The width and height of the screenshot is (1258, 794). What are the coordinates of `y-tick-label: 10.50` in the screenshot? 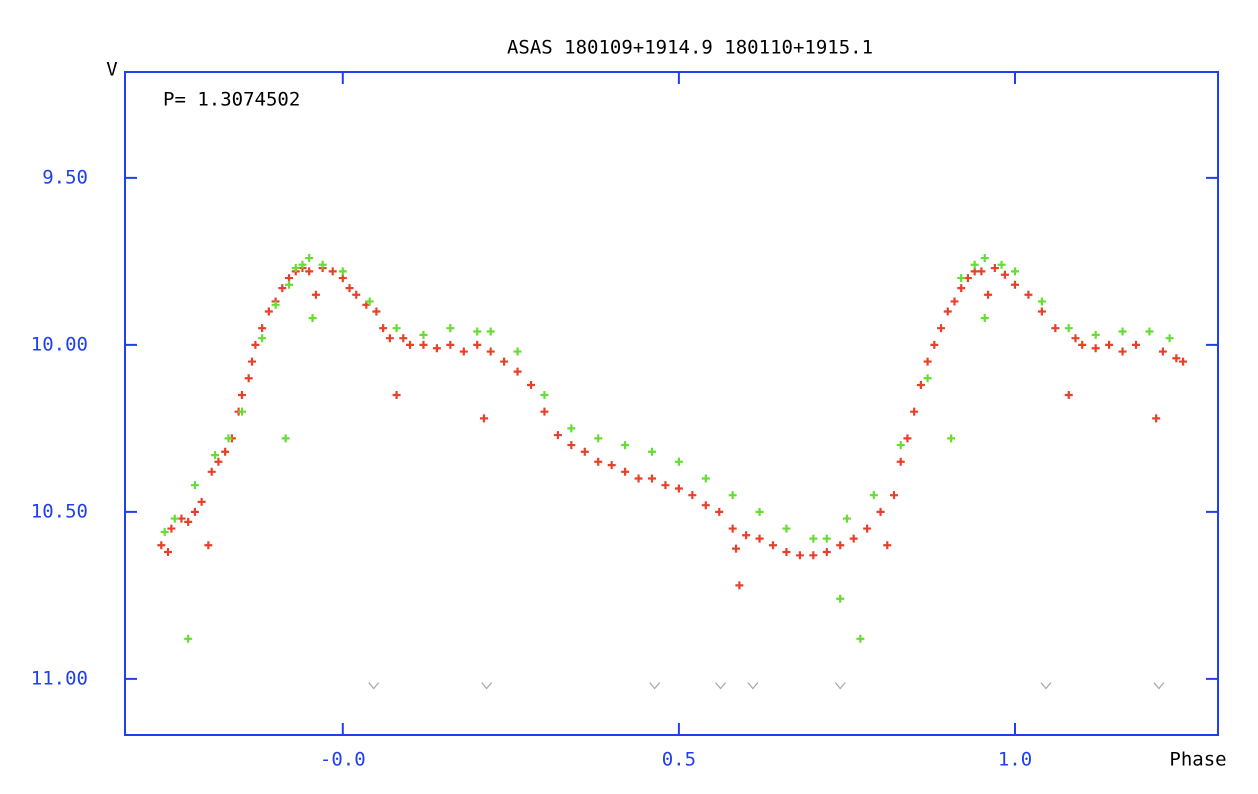 It's located at (59, 511).